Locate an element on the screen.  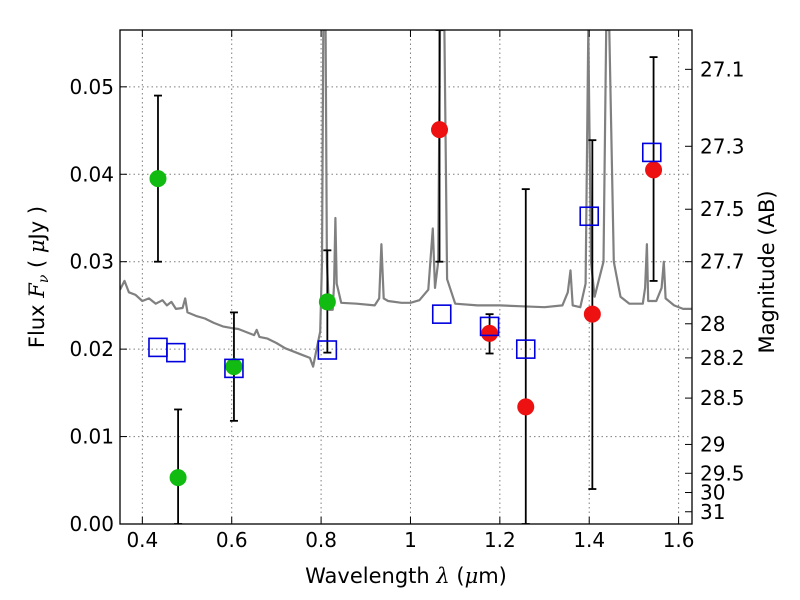
x-tick-label: 0.8 is located at coordinates (321, 540).